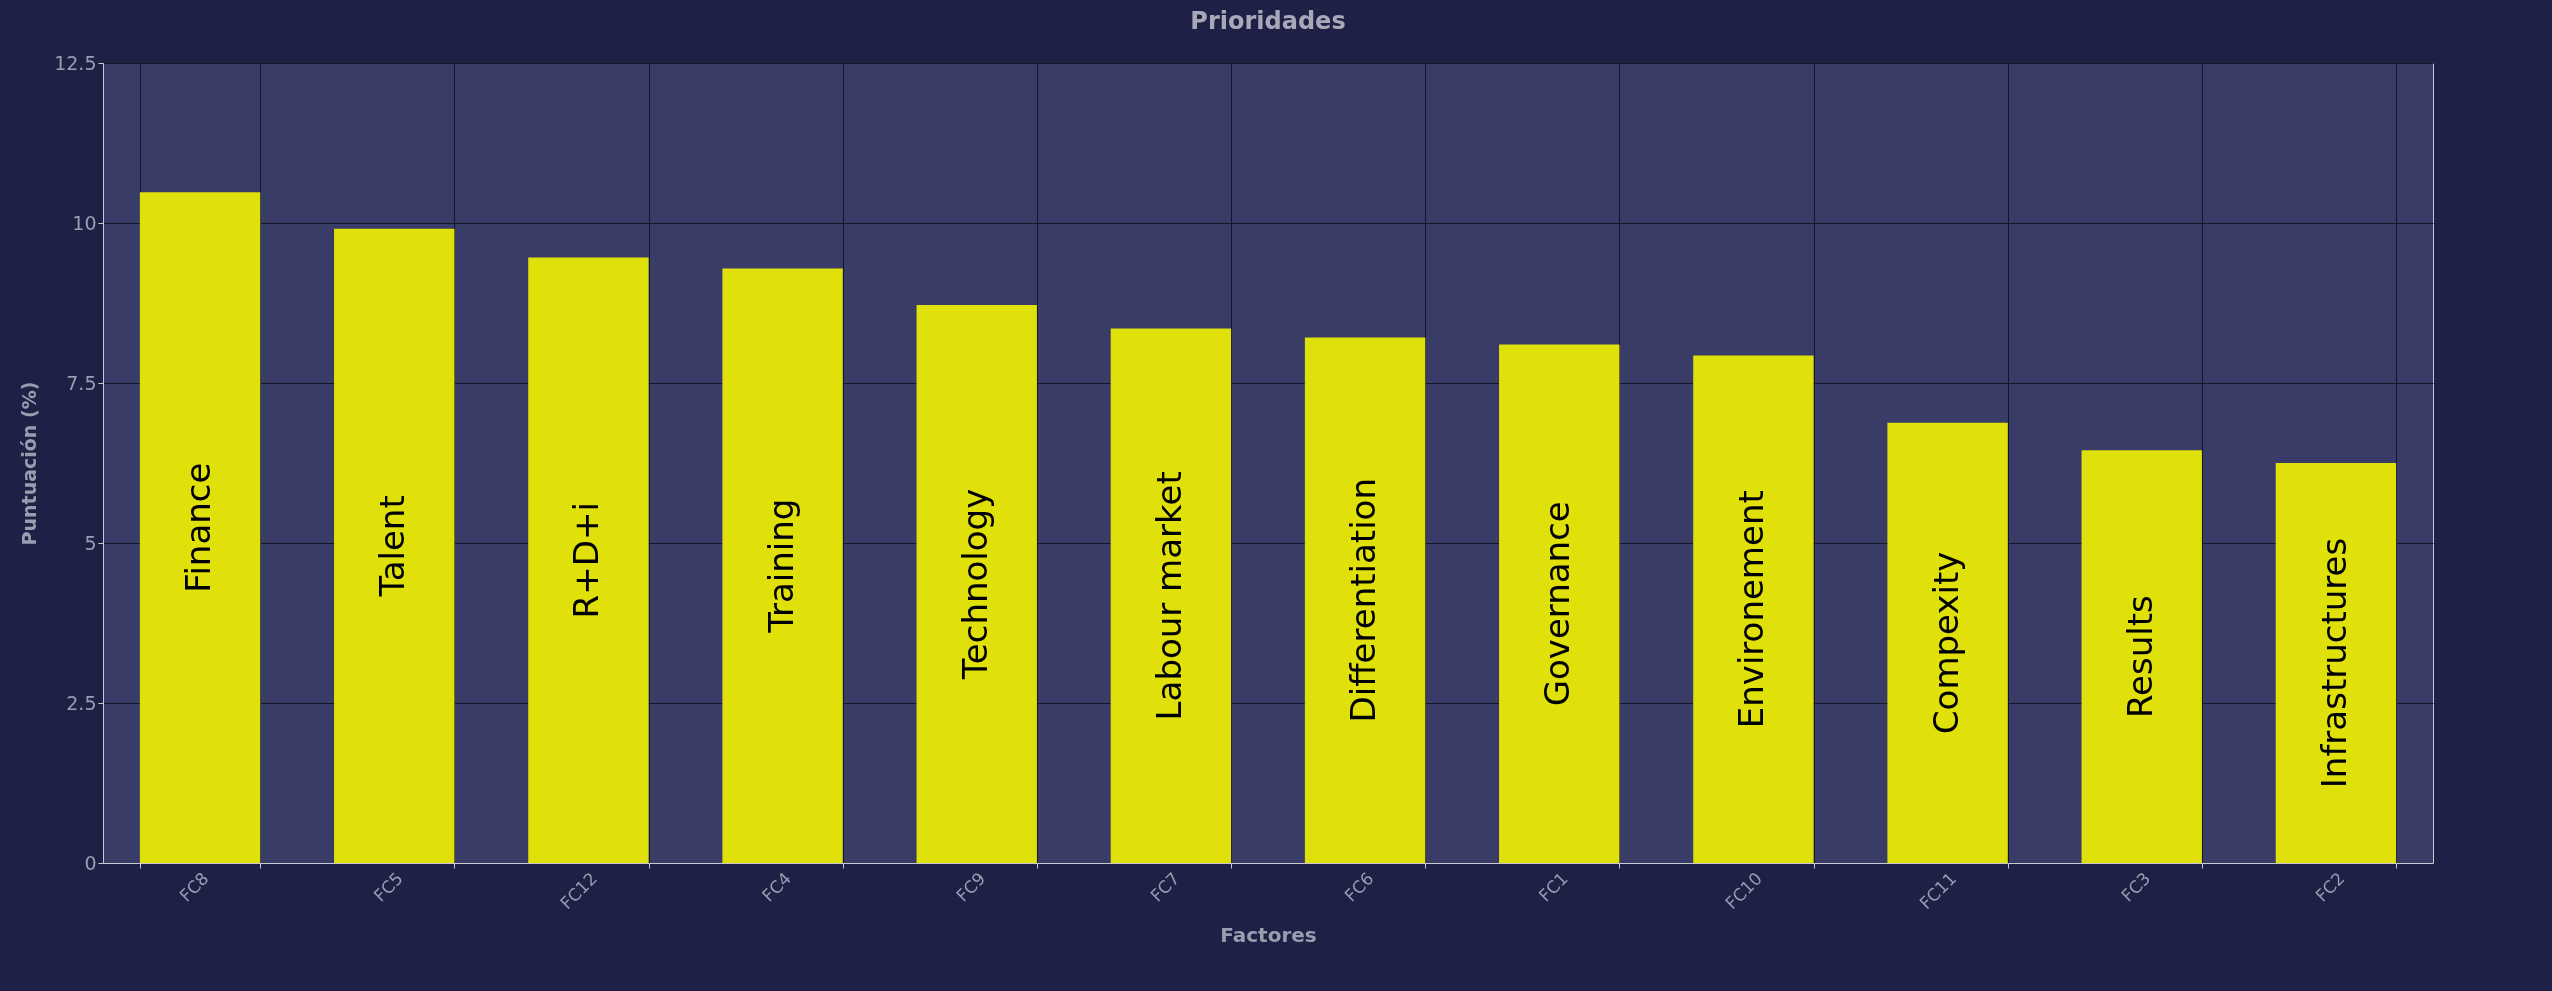 Image resolution: width=2552 pixels, height=991 pixels. I want to click on y-tick-label: 0, so click(90, 862).